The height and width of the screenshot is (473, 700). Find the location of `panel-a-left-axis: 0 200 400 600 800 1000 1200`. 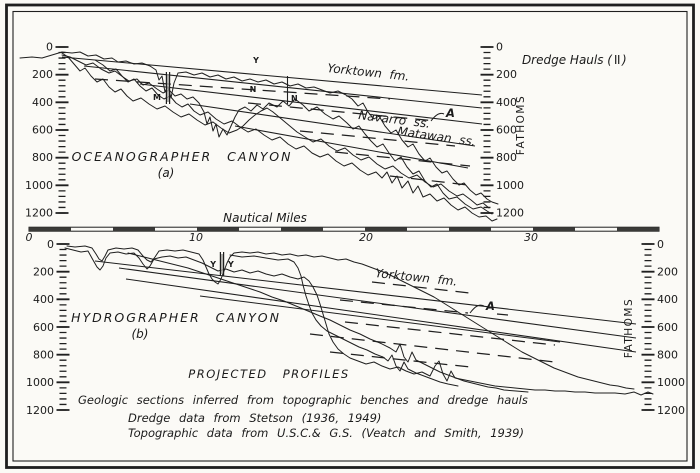

panel-a-left-axis: 0 200 400 600 800 1000 1200 is located at coordinates (47, 130).